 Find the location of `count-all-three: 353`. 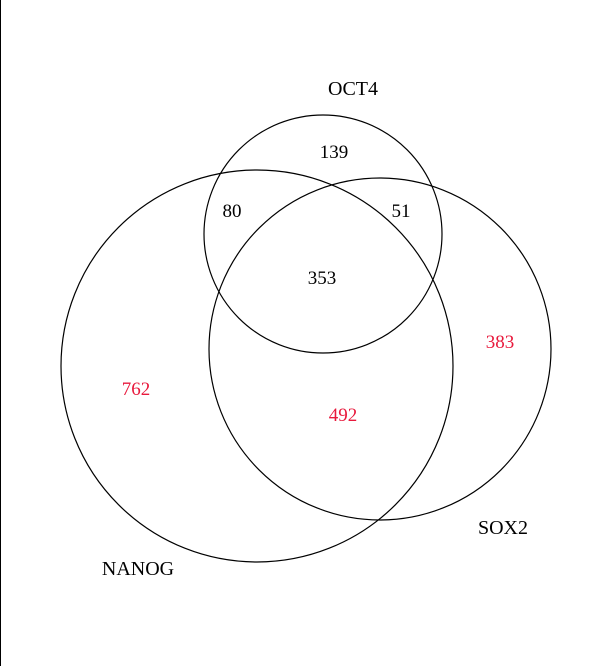

count-all-three: 353 is located at coordinates (322, 278).